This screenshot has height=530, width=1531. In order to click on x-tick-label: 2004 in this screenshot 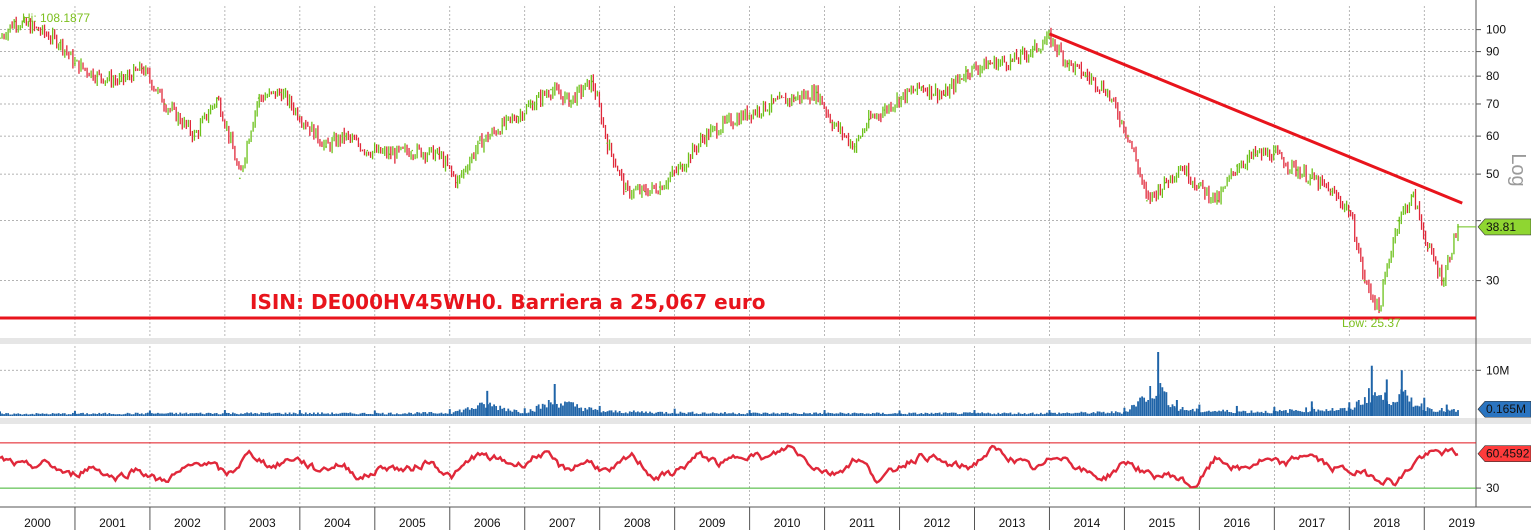, I will do `click(337, 523)`.